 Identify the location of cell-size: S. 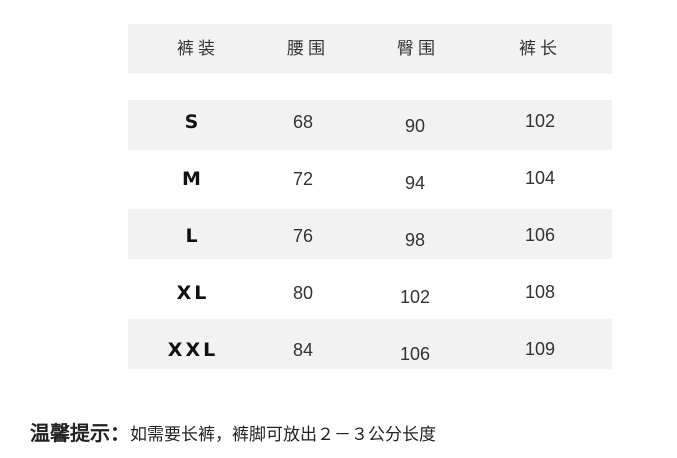
(193, 122).